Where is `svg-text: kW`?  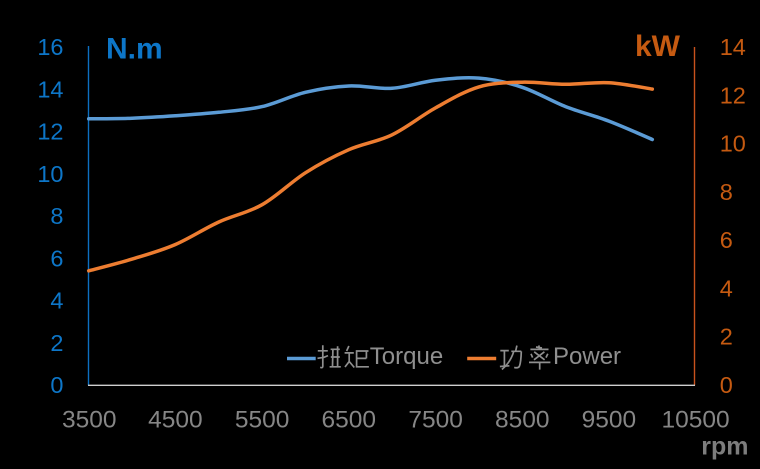
svg-text: kW is located at coordinates (658, 46).